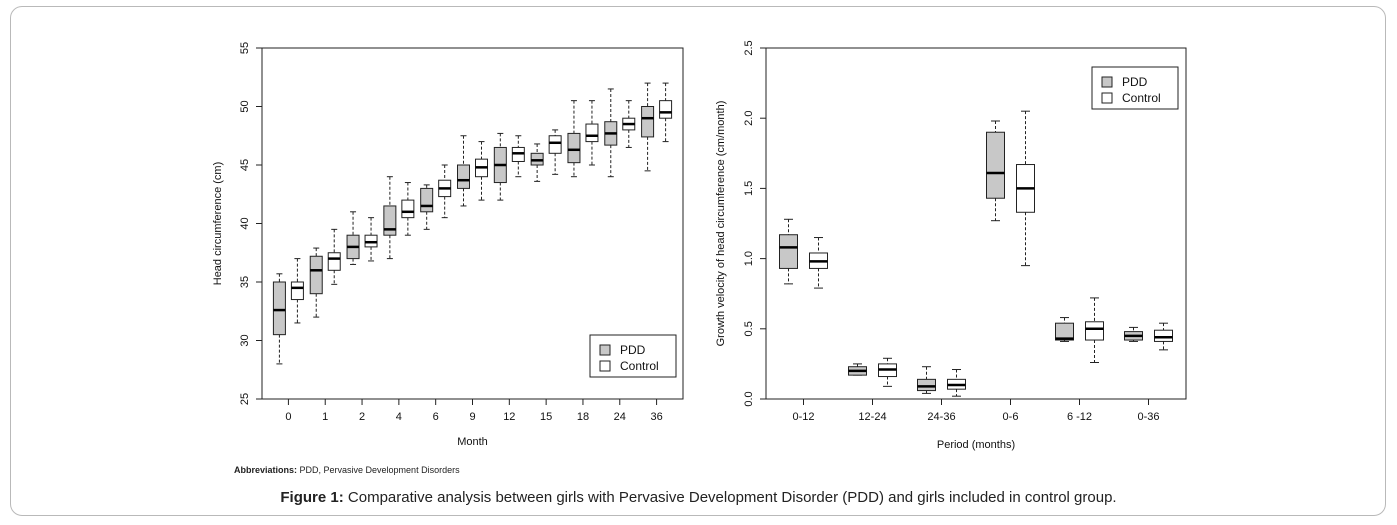 Image resolution: width=1397 pixels, height=525 pixels. What do you see at coordinates (245, 340) in the screenshot?
I see `y-tick-label: 30` at bounding box center [245, 340].